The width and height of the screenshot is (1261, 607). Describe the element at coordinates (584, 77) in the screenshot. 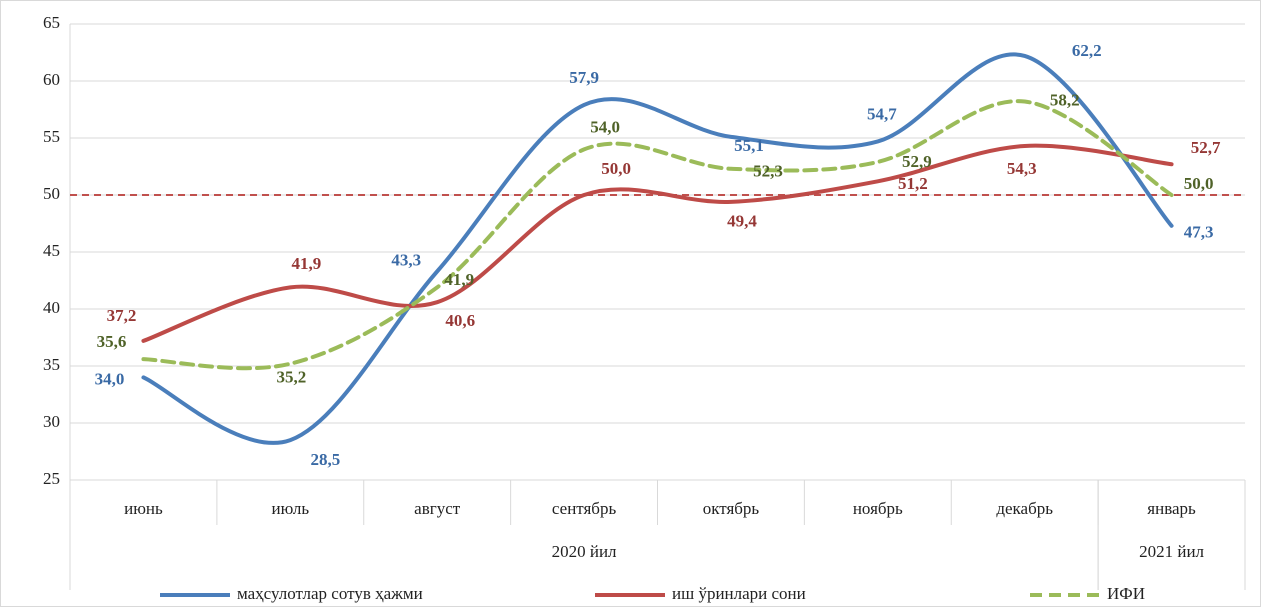

I see `data-label: 57,9` at that location.